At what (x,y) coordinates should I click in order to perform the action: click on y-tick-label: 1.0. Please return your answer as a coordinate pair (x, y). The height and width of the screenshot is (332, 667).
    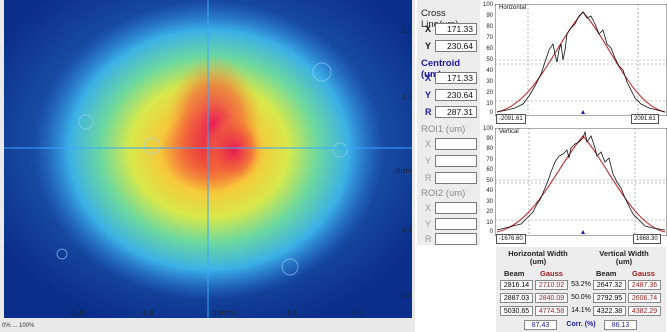
    Looking at the image, I should click on (407, 97).